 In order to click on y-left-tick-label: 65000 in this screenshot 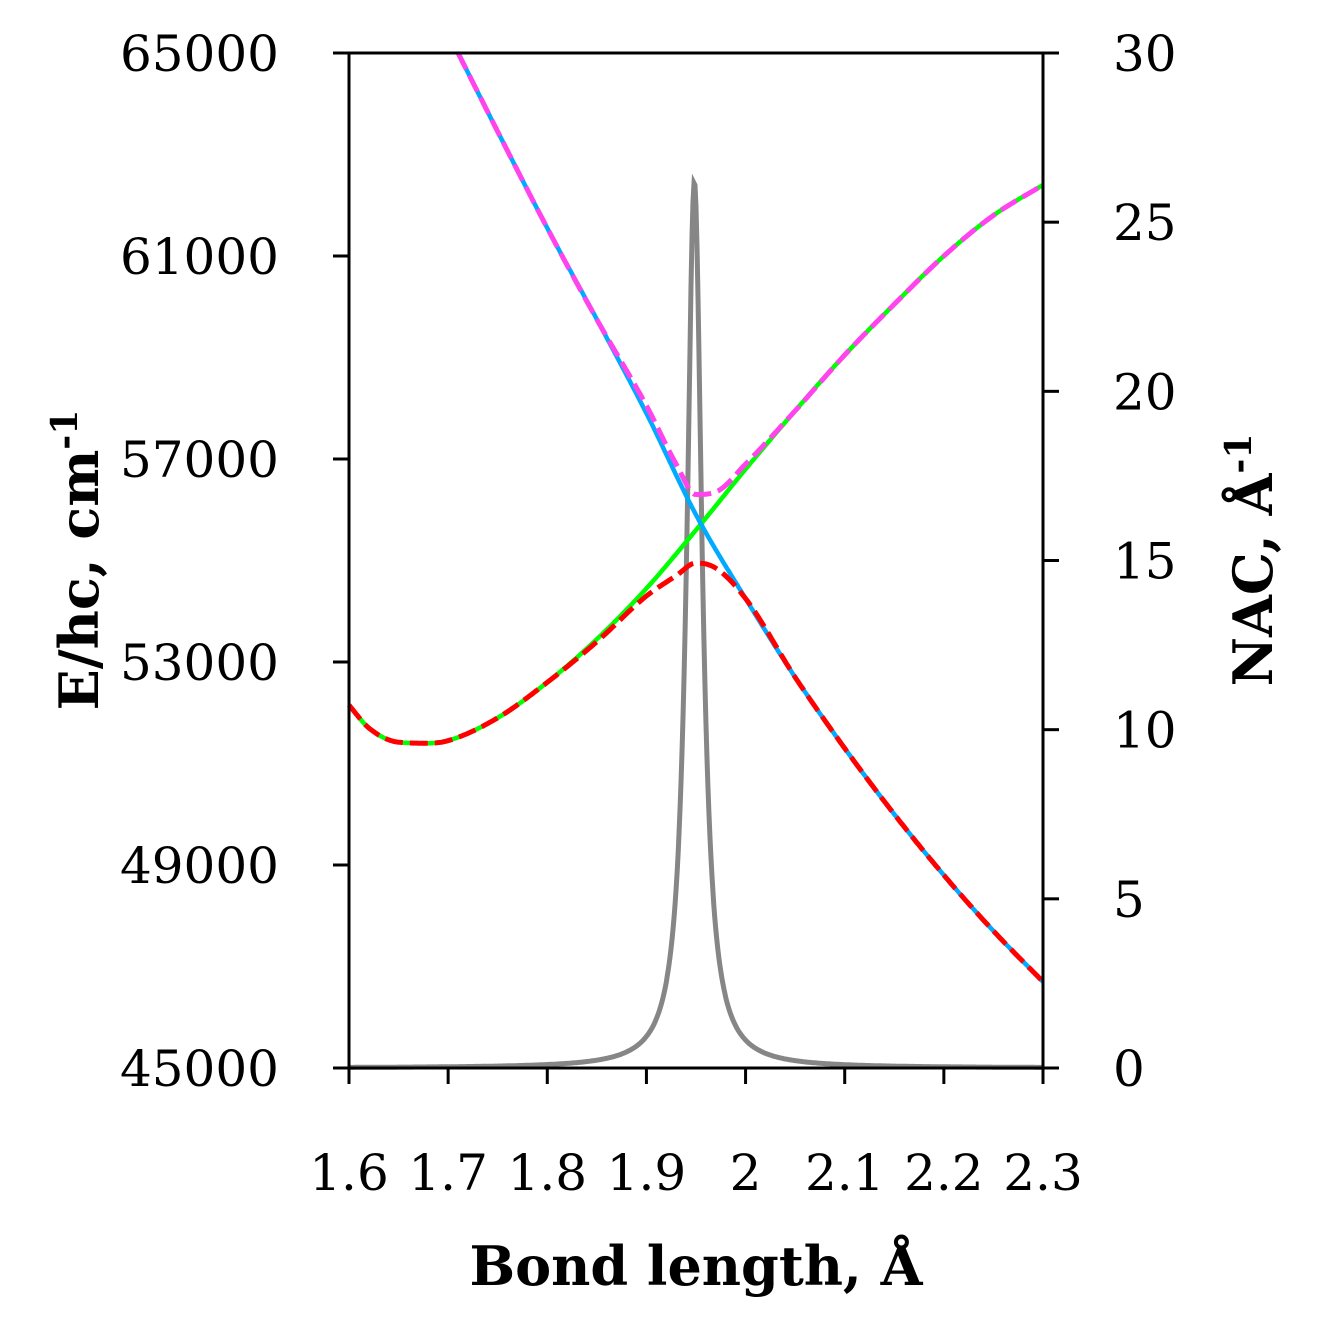, I will do `click(199, 54)`.